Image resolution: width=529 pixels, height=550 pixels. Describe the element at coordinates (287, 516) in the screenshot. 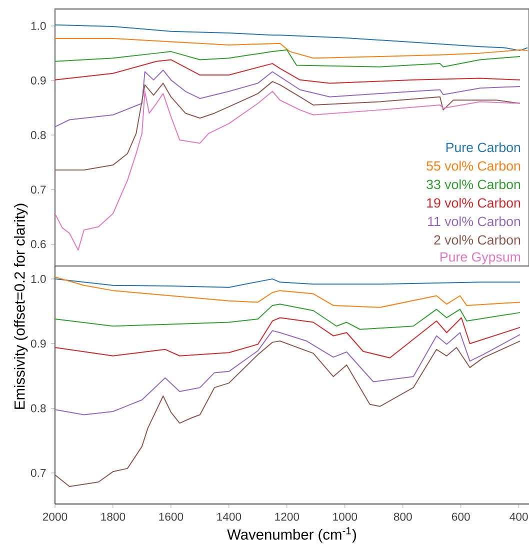

I see `x-tick-label: 1200` at that location.